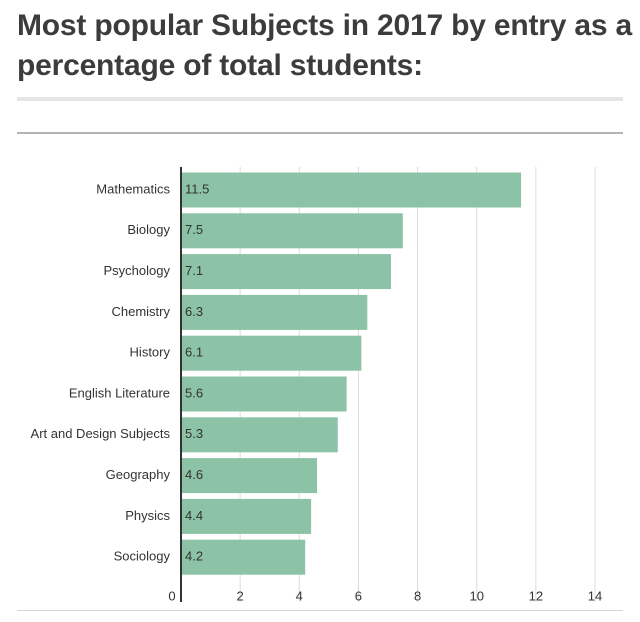  Describe the element at coordinates (320, 610) in the screenshot. I see `chart-bottom-divider` at that location.